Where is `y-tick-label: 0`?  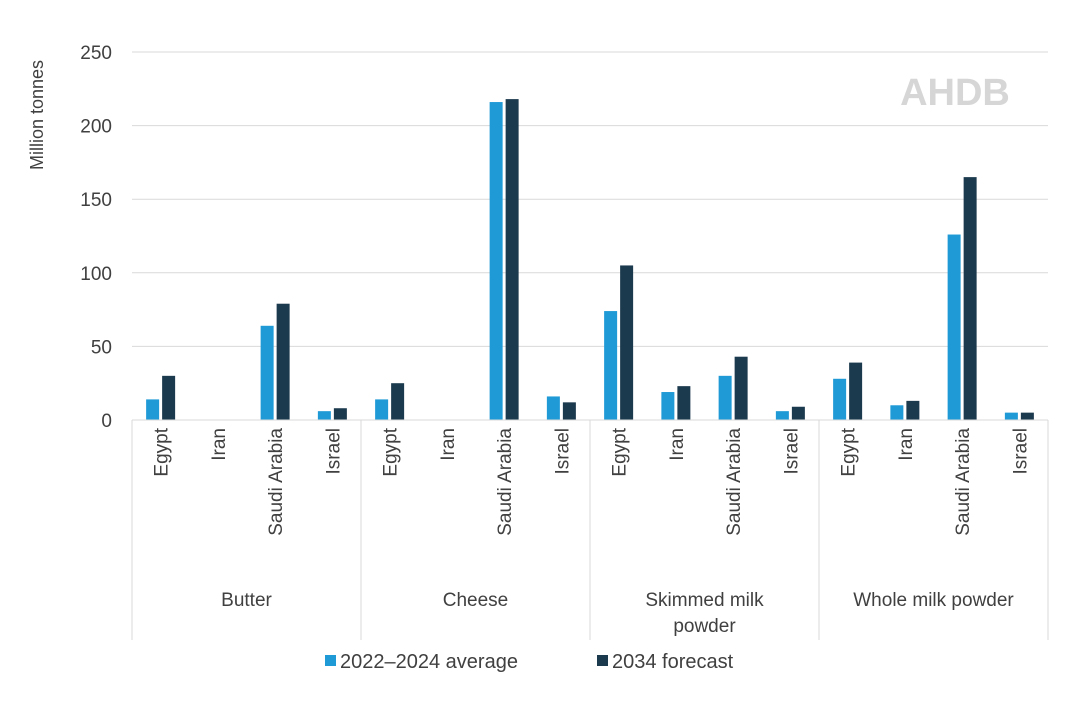
y-tick-label: 0 is located at coordinates (106, 421).